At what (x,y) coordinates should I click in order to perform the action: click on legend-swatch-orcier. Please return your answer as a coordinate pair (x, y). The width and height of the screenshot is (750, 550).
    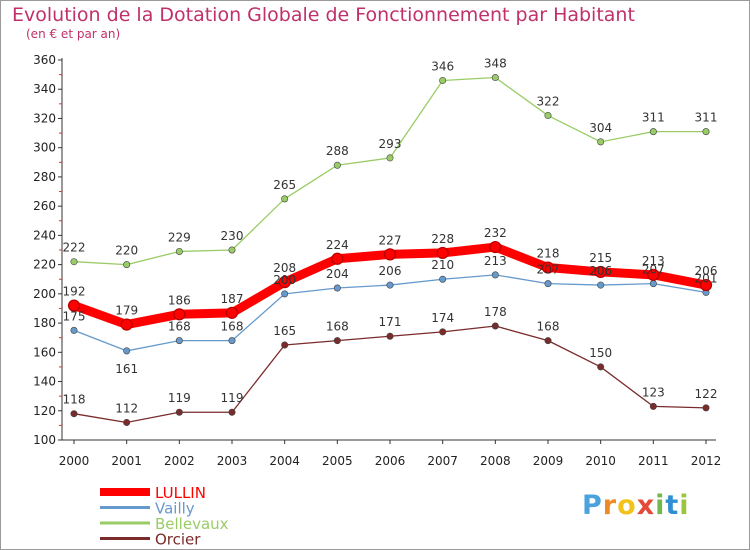
    Looking at the image, I should click on (125, 538).